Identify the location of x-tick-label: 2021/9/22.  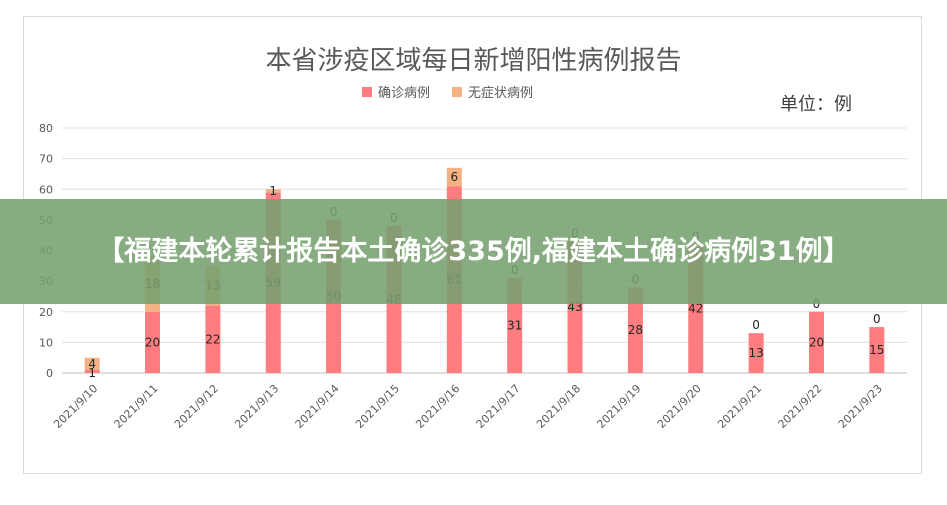
(800, 406).